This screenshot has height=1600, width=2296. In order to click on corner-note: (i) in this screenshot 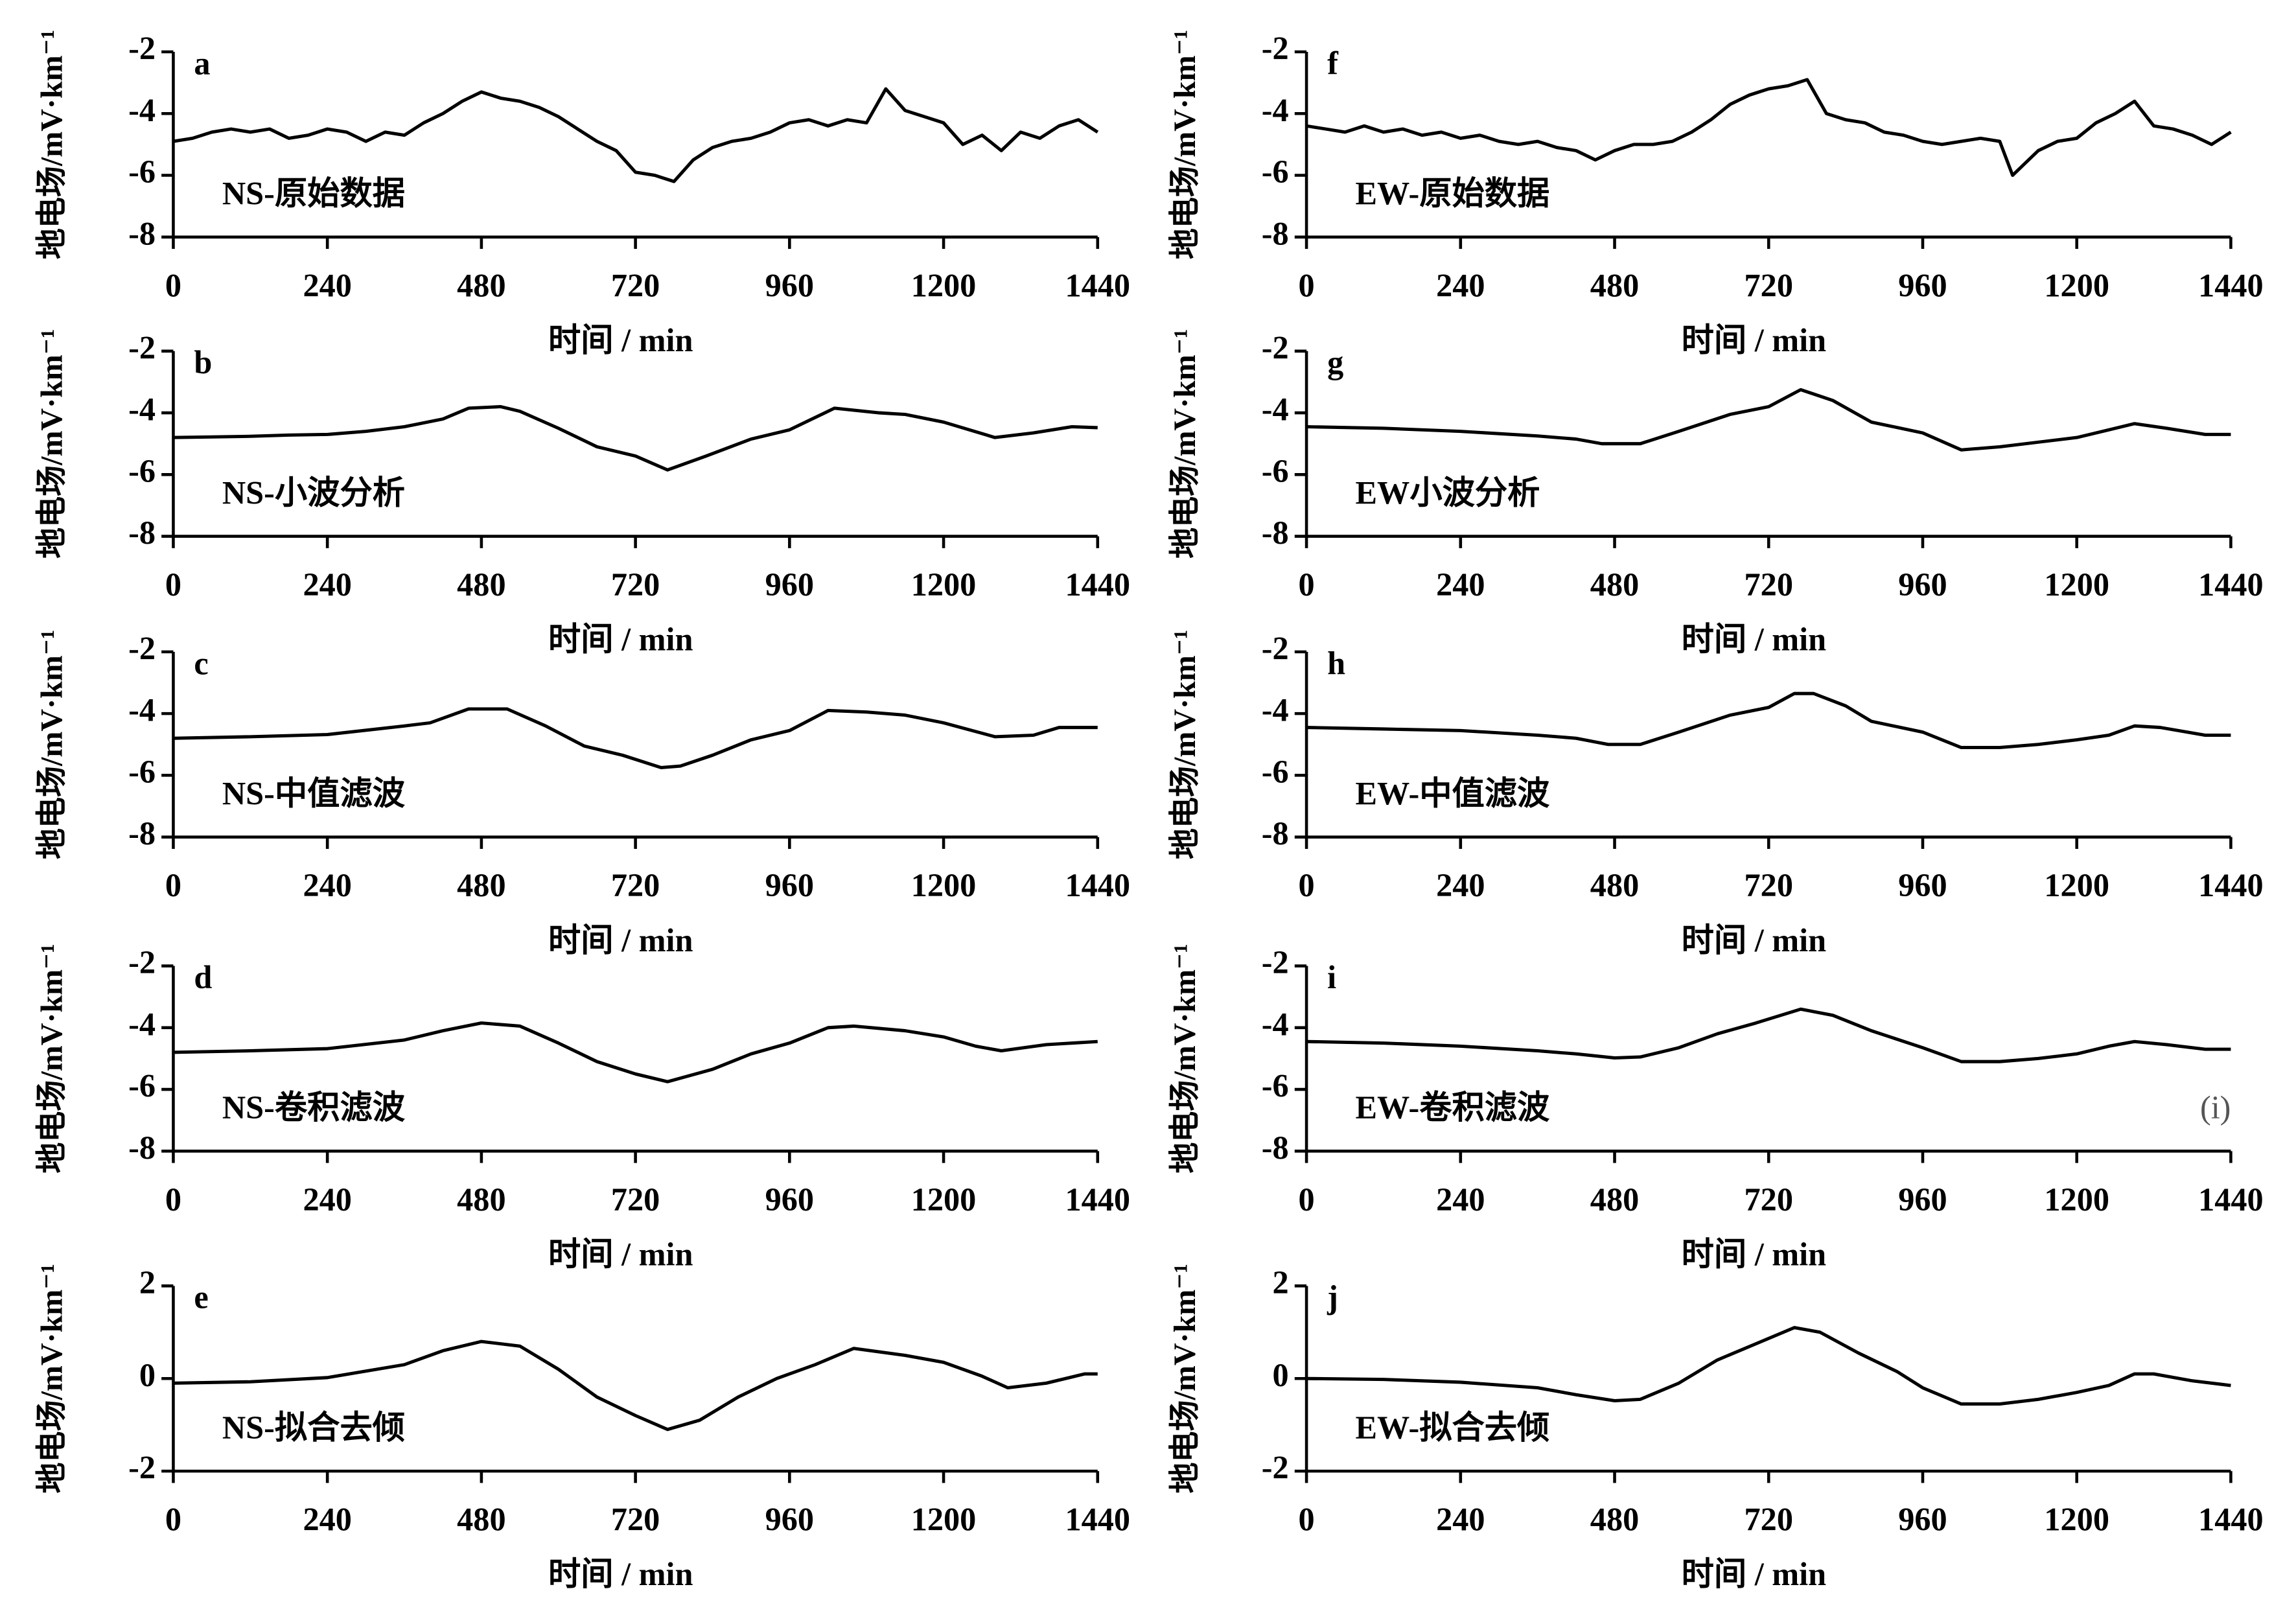, I will do `click(2215, 1108)`.